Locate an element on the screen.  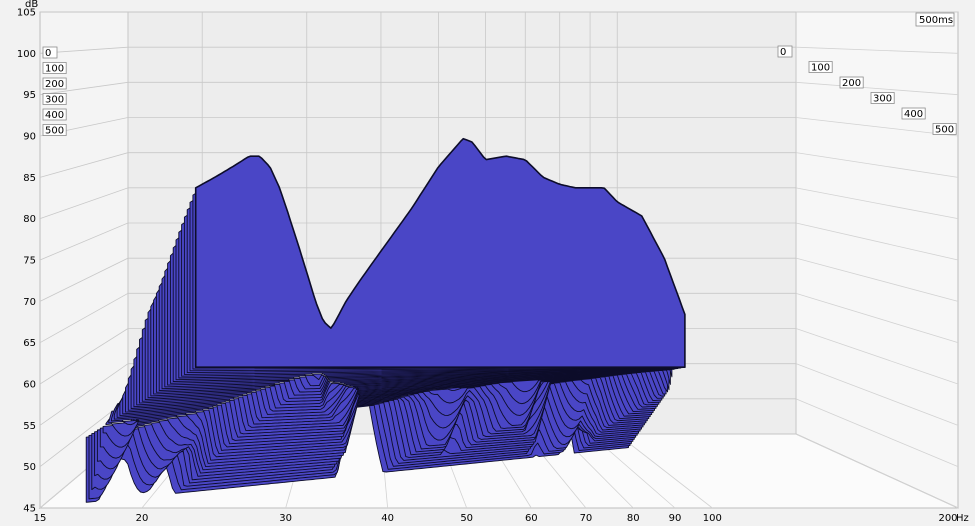
time-label-left: 200 is located at coordinates (54, 84).